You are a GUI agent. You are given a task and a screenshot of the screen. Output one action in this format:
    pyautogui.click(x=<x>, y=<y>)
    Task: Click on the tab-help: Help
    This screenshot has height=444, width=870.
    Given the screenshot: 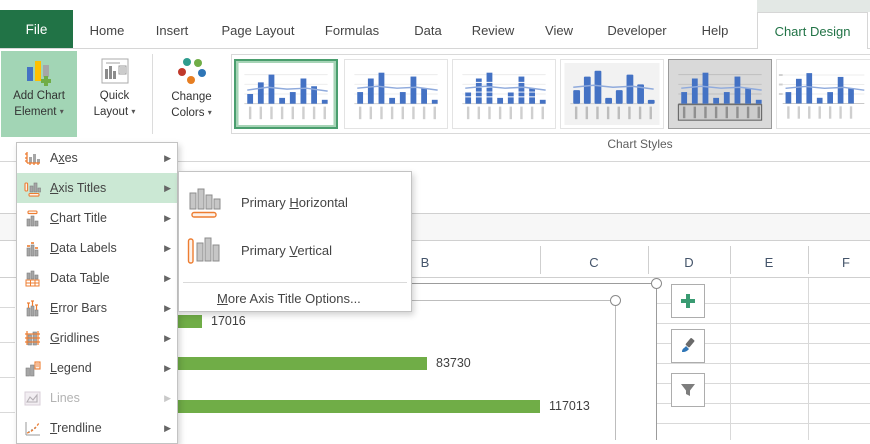 What is the action you would take?
    pyautogui.click(x=715, y=30)
    